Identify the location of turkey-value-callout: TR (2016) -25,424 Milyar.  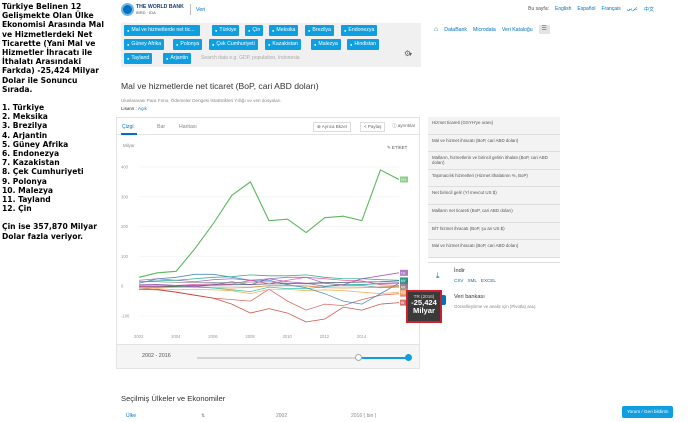
(424, 306).